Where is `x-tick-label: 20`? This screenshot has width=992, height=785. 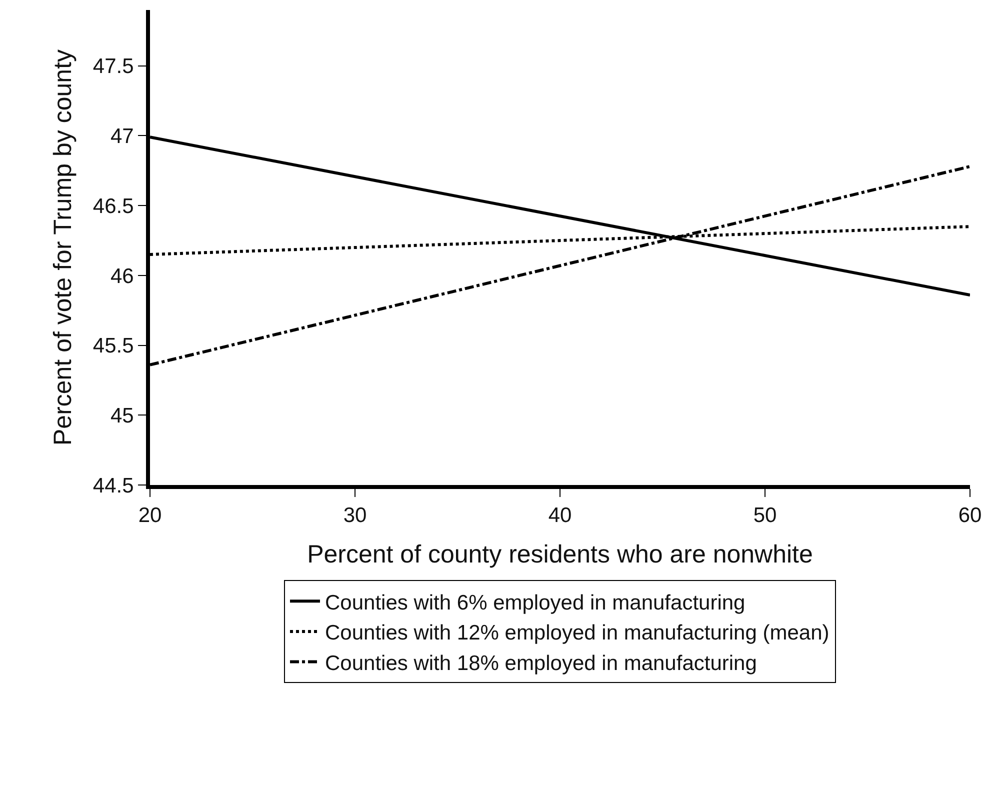 x-tick-label: 20 is located at coordinates (150, 516).